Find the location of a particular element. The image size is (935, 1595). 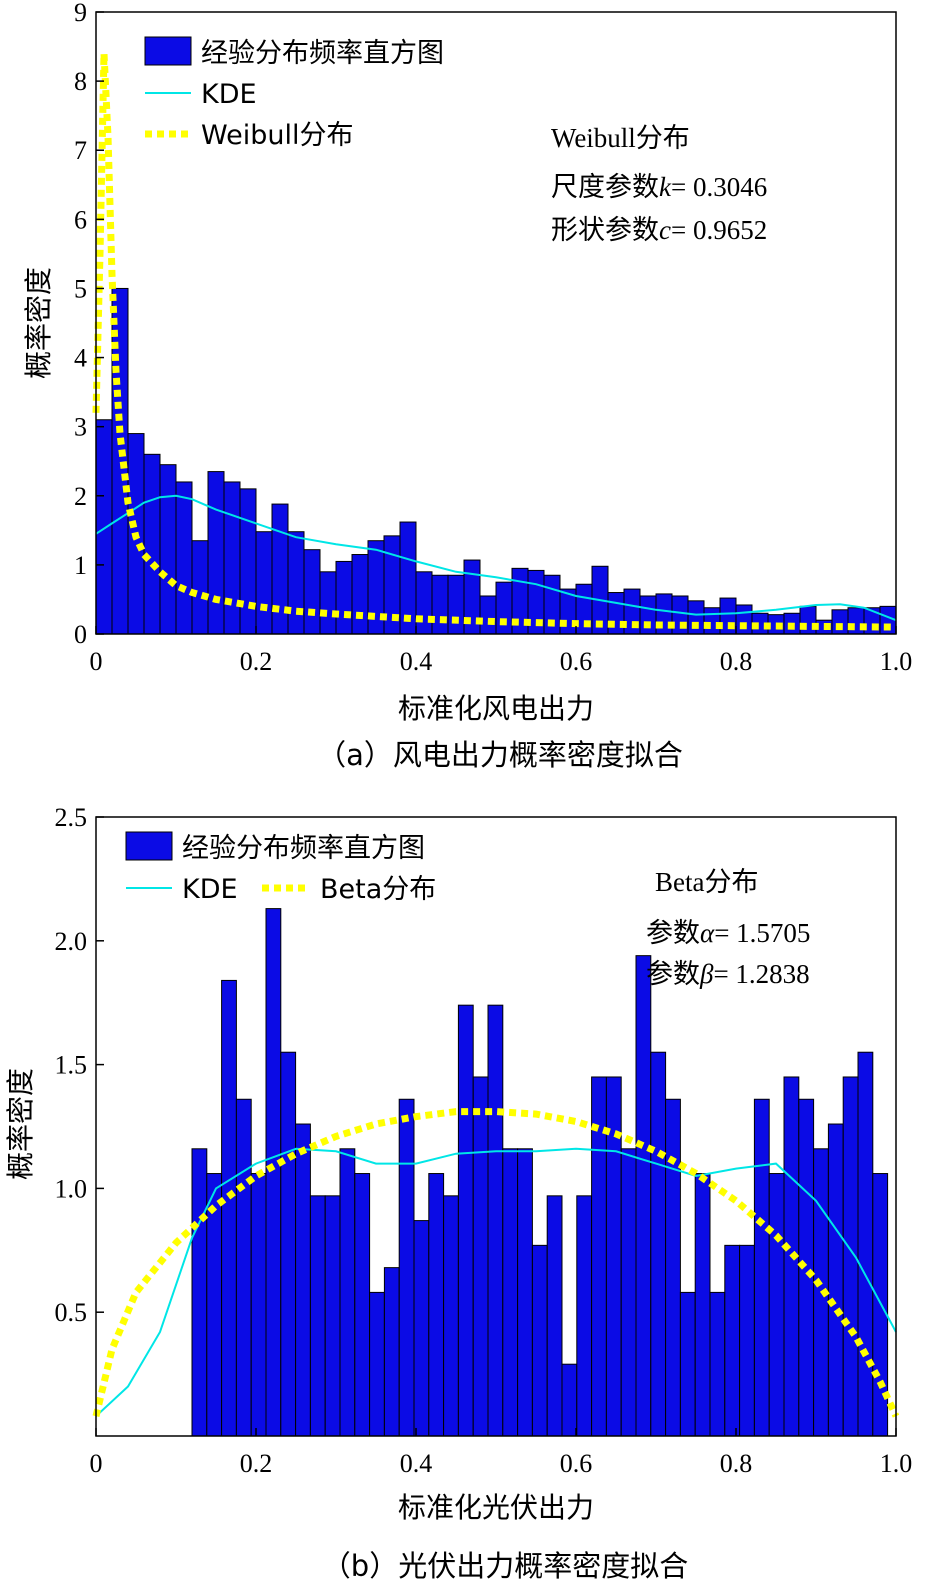

legend-label-fit: Weibull分布 is located at coordinates (277, 135).